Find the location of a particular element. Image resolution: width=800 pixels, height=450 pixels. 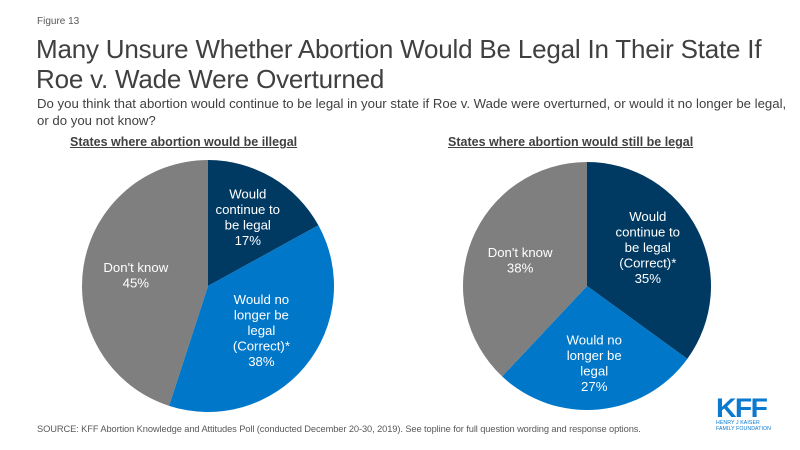

pie-slice-would-no-longer-be-legal-correct is located at coordinates (251, 318).